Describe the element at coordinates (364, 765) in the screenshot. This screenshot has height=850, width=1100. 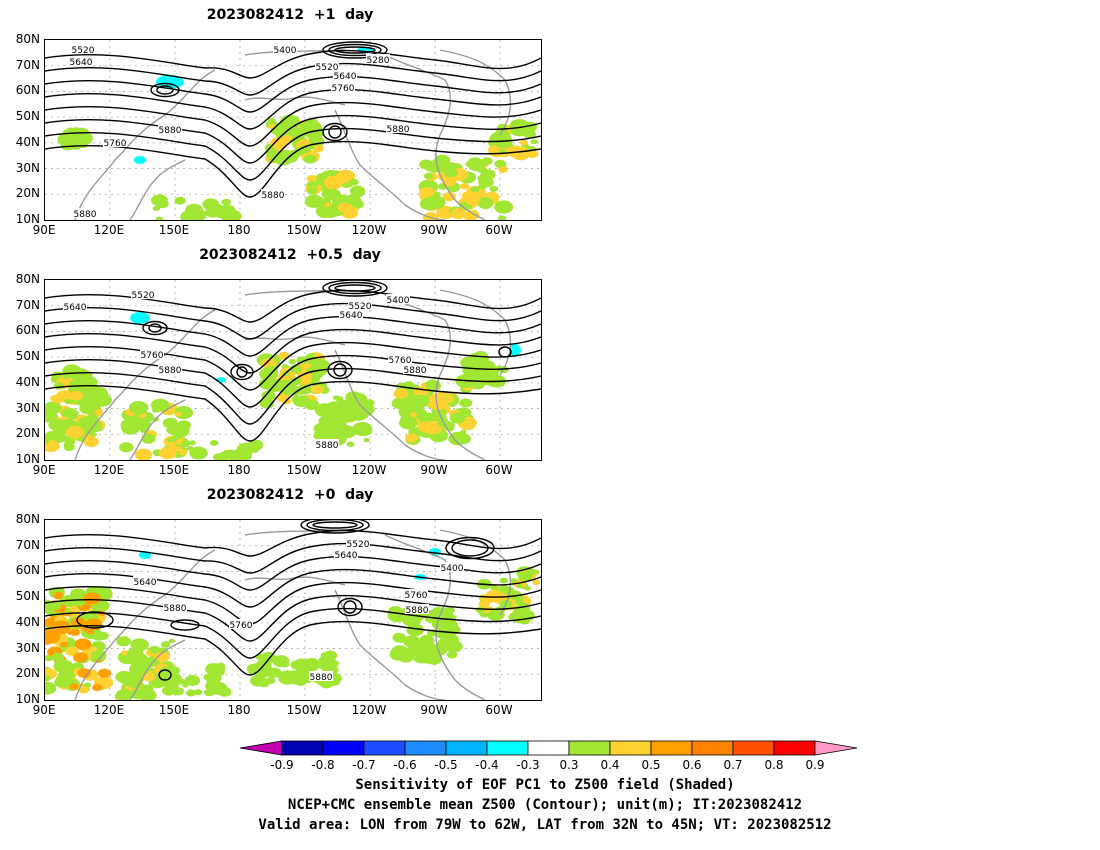
I see `colorbar-tick-label: -0.7` at that location.